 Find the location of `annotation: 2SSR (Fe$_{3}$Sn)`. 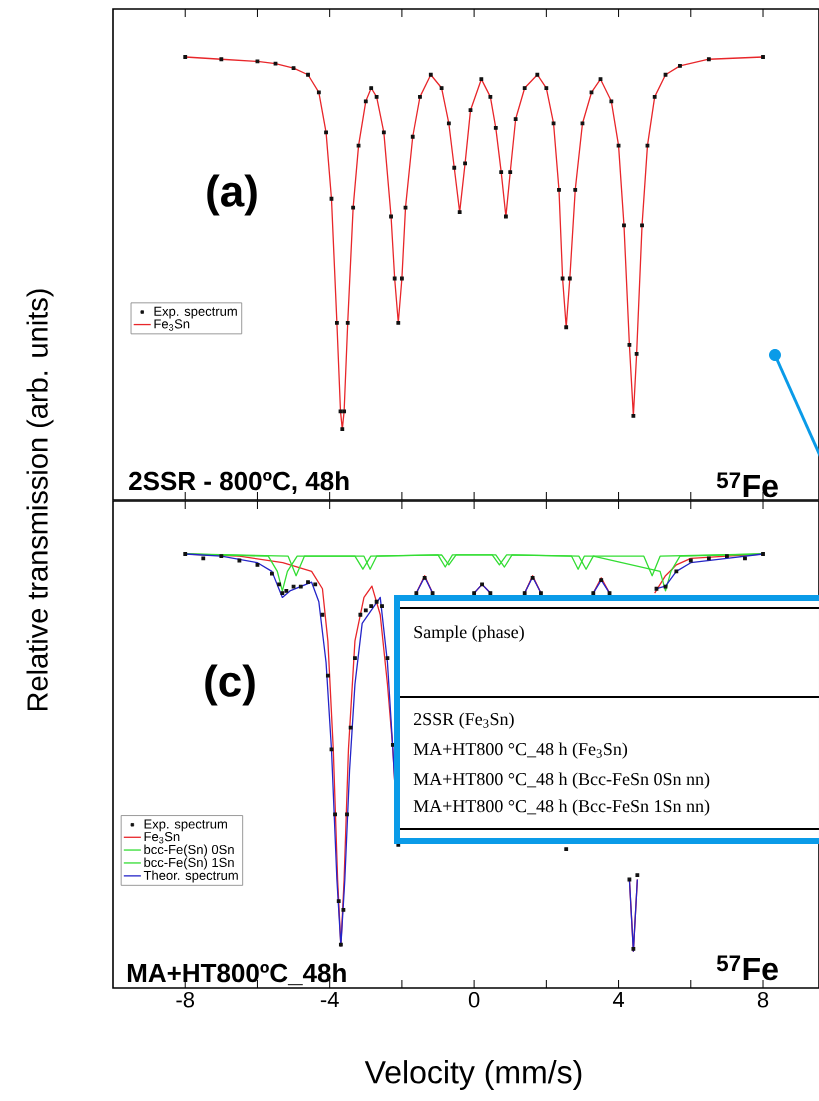

annotation: 2SSR (Fe$_{3}$Sn) is located at coordinates (463, 720).